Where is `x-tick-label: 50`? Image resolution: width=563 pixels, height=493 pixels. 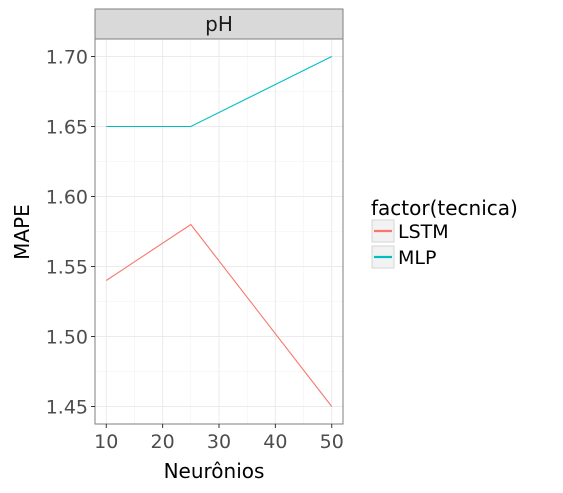
x-tick-label: 50 is located at coordinates (332, 442).